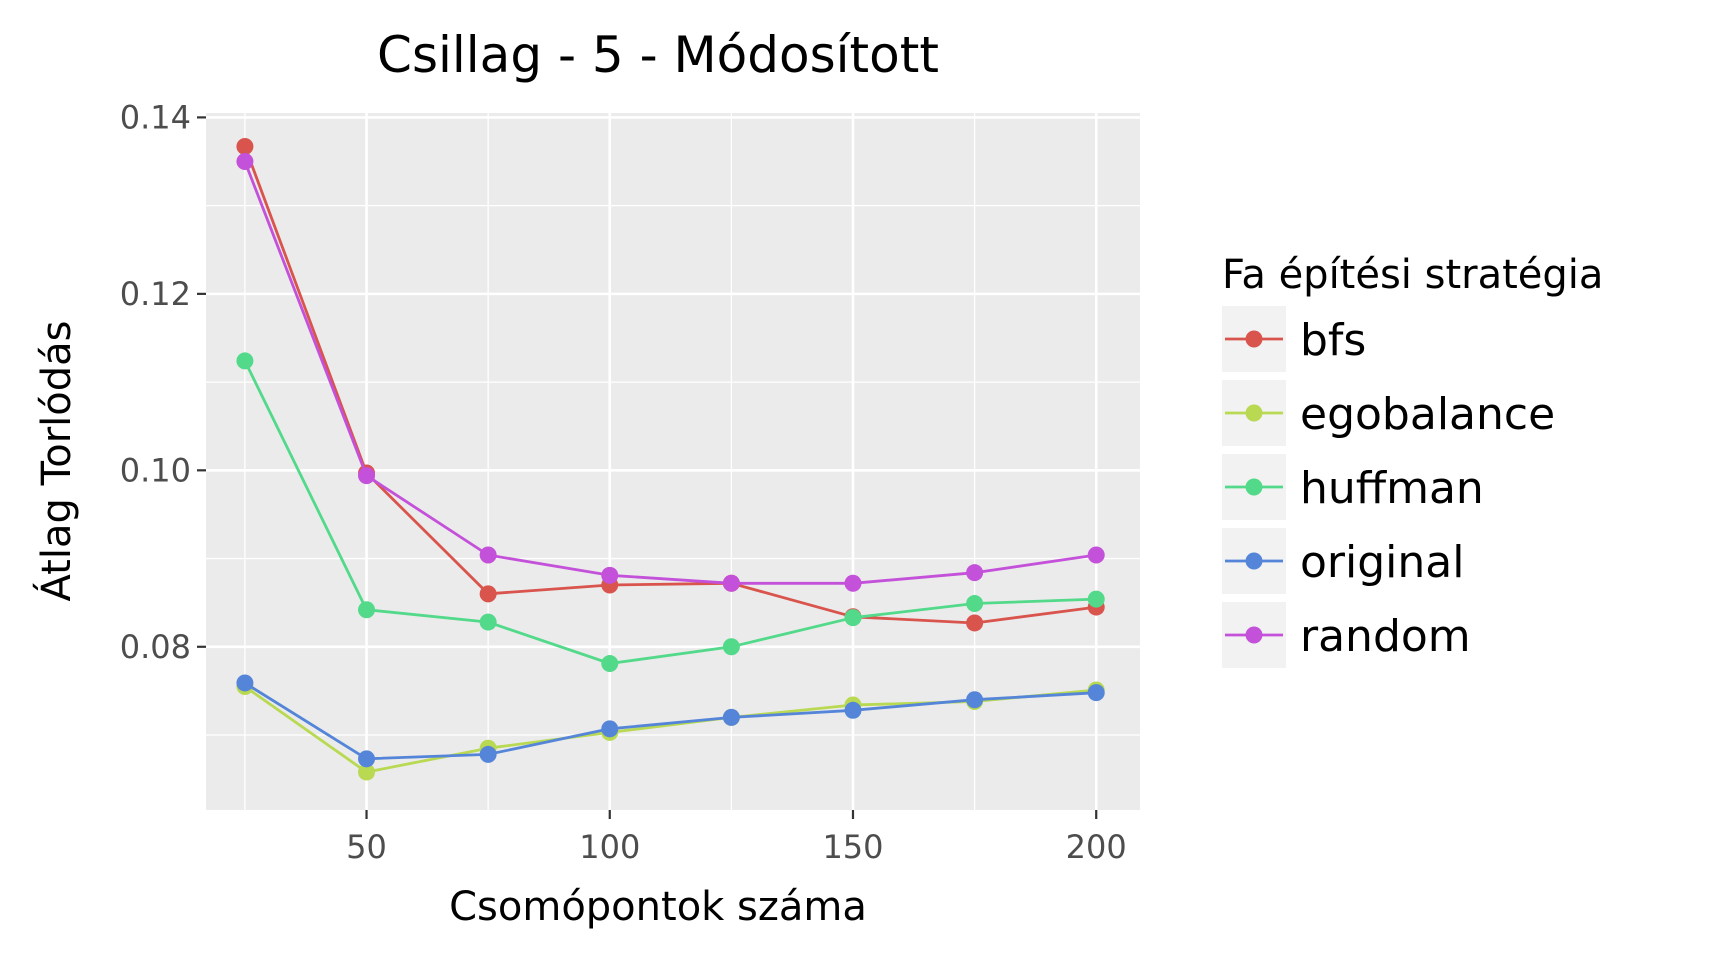  What do you see at coordinates (155, 117) in the screenshot?
I see `y-tick-label: 0.14` at bounding box center [155, 117].